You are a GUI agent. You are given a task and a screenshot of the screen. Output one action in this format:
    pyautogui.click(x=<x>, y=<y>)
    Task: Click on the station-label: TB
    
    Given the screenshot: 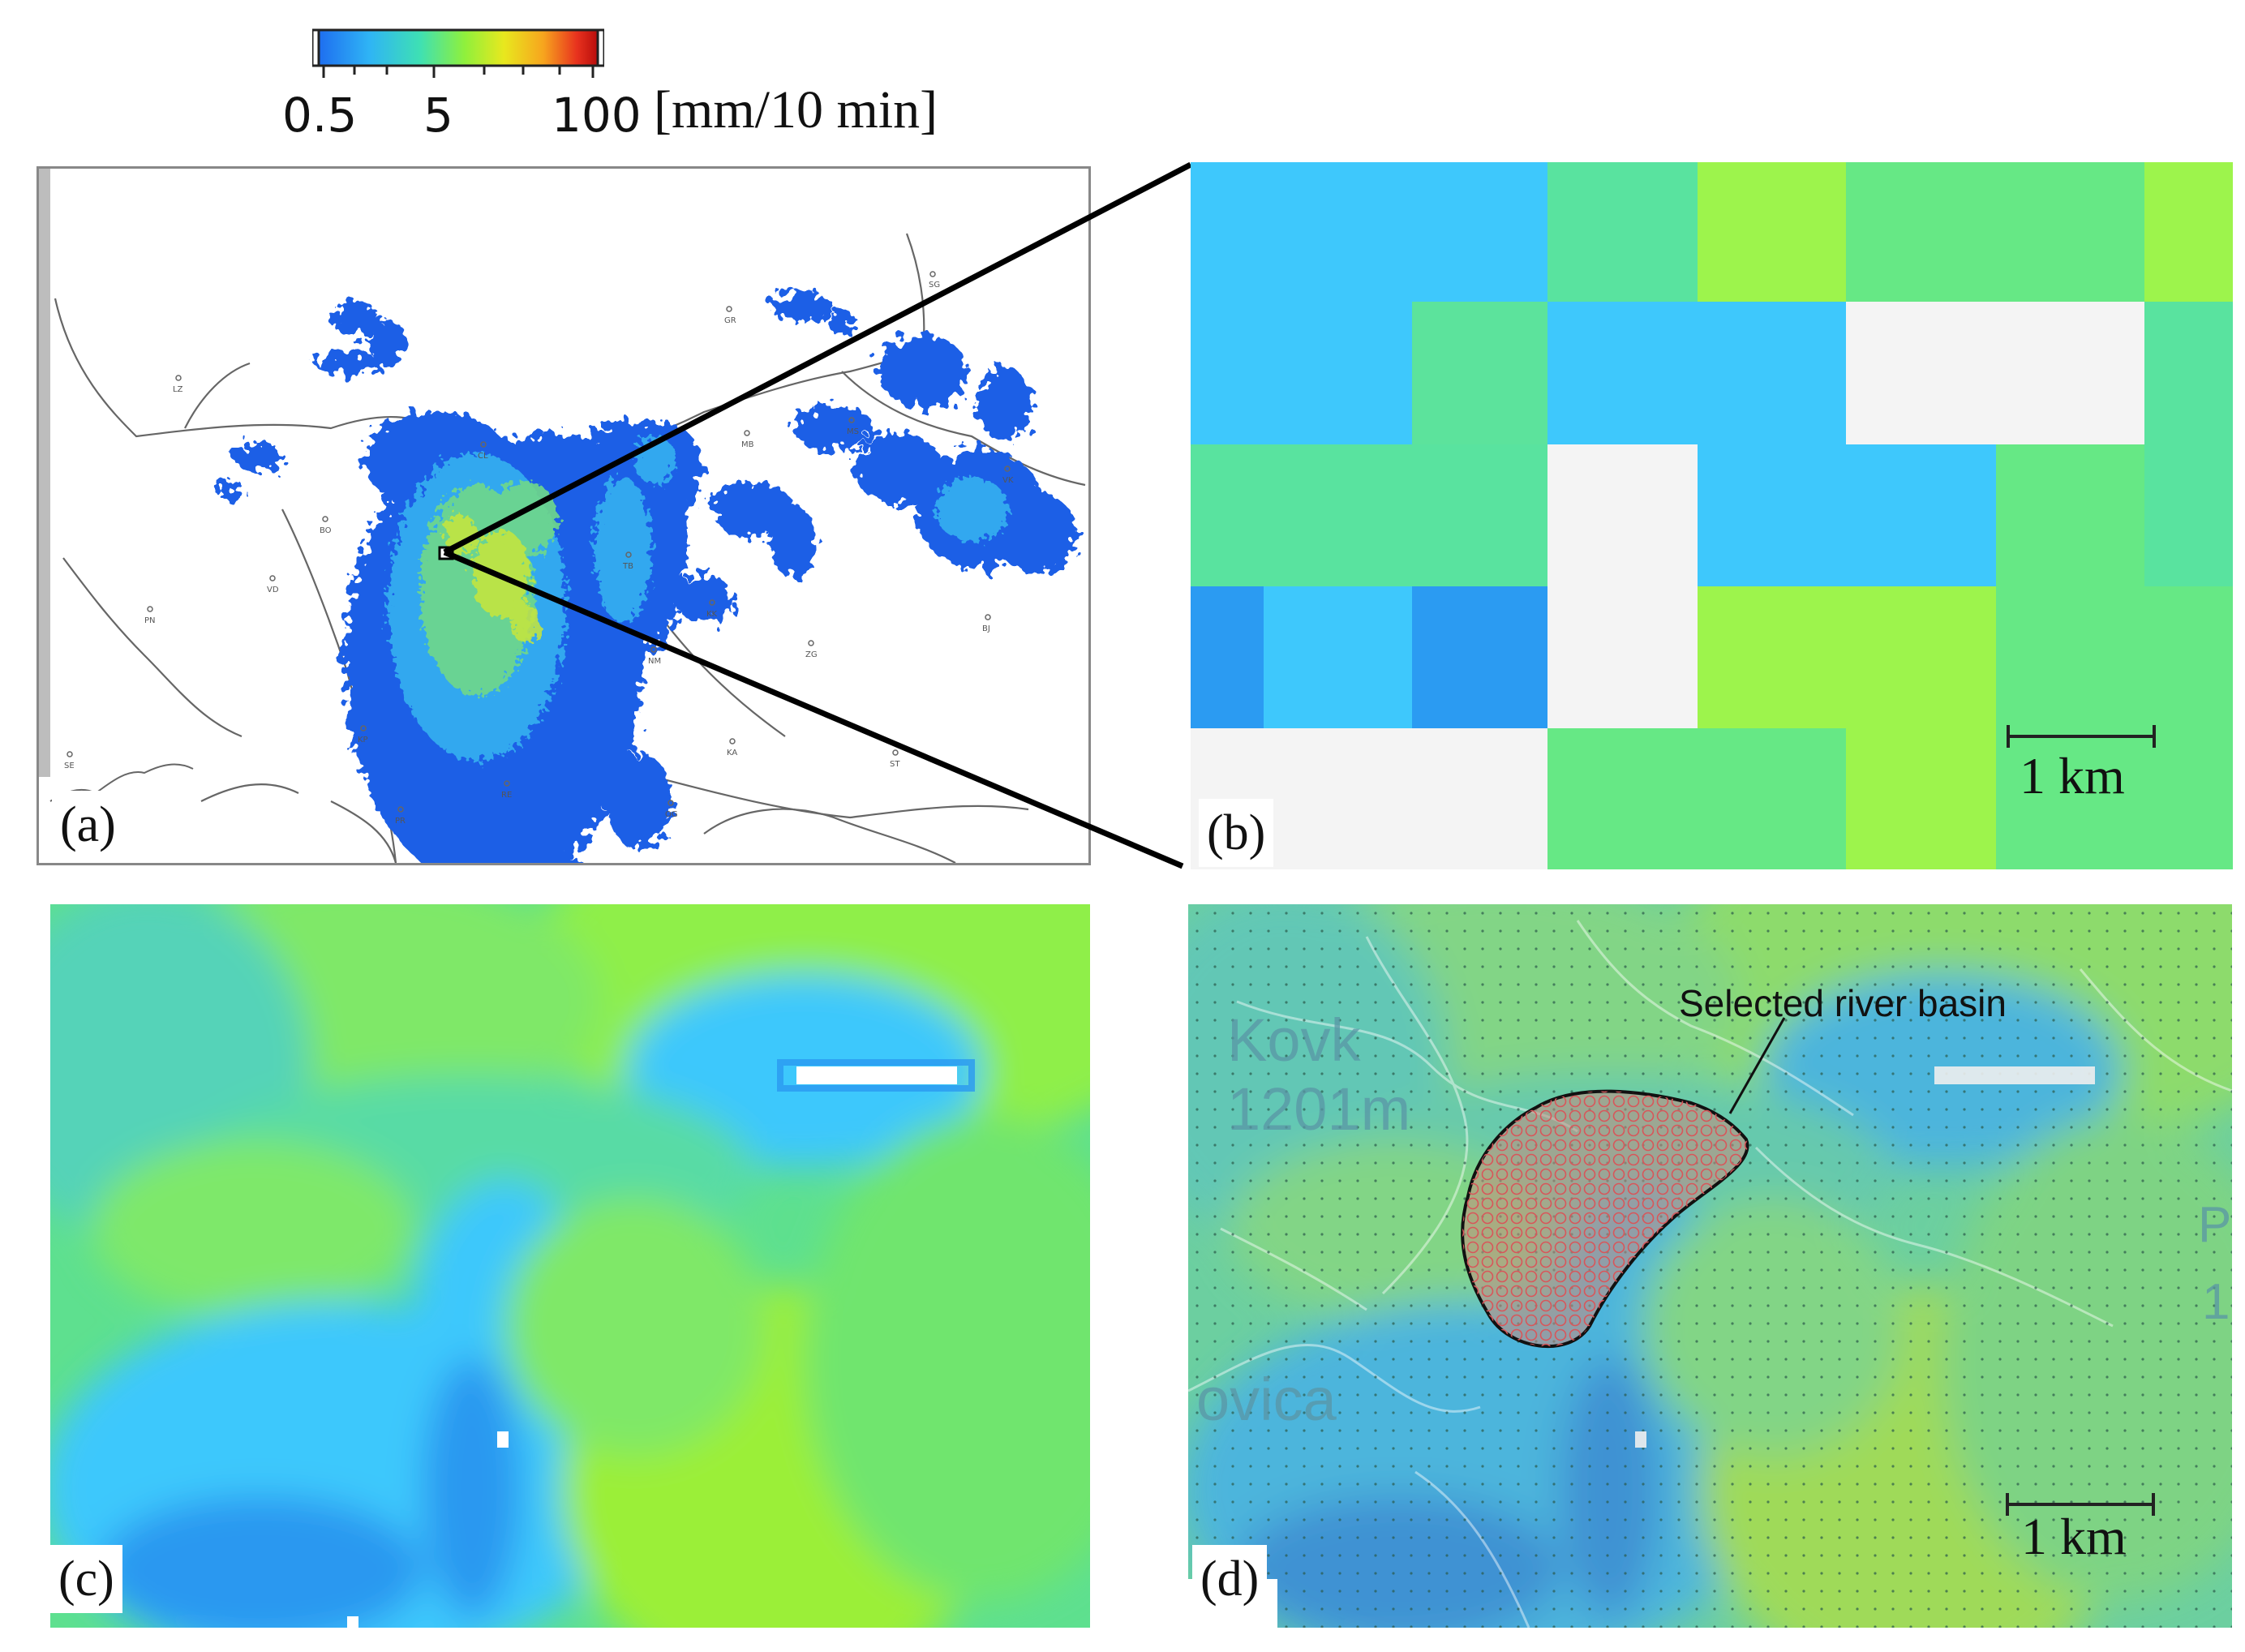 What is the action you would take?
    pyautogui.click(x=627, y=566)
    